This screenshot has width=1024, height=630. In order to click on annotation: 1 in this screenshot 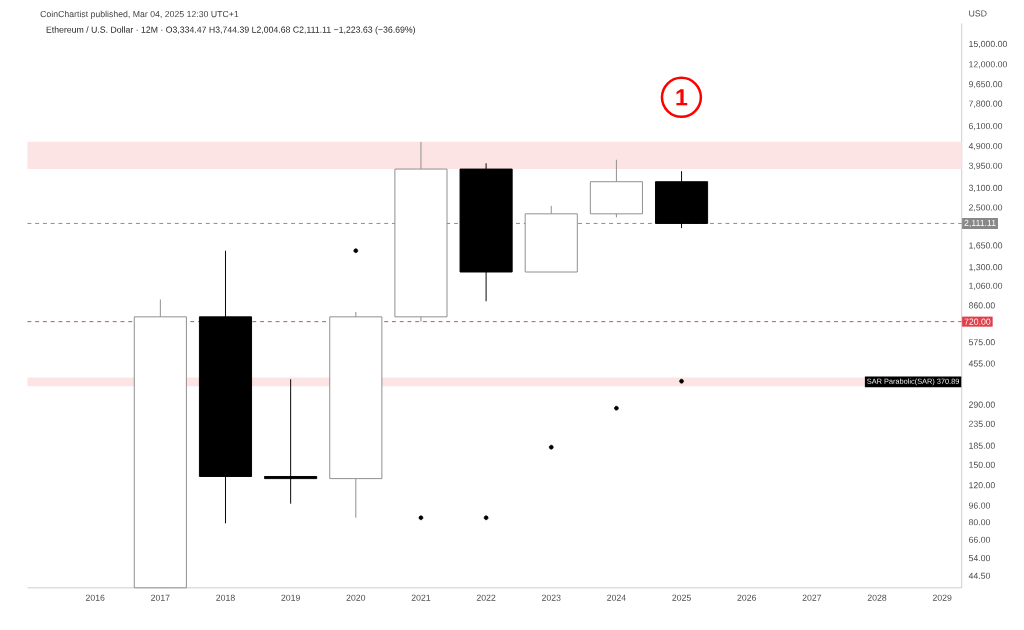, I will do `click(682, 97)`.